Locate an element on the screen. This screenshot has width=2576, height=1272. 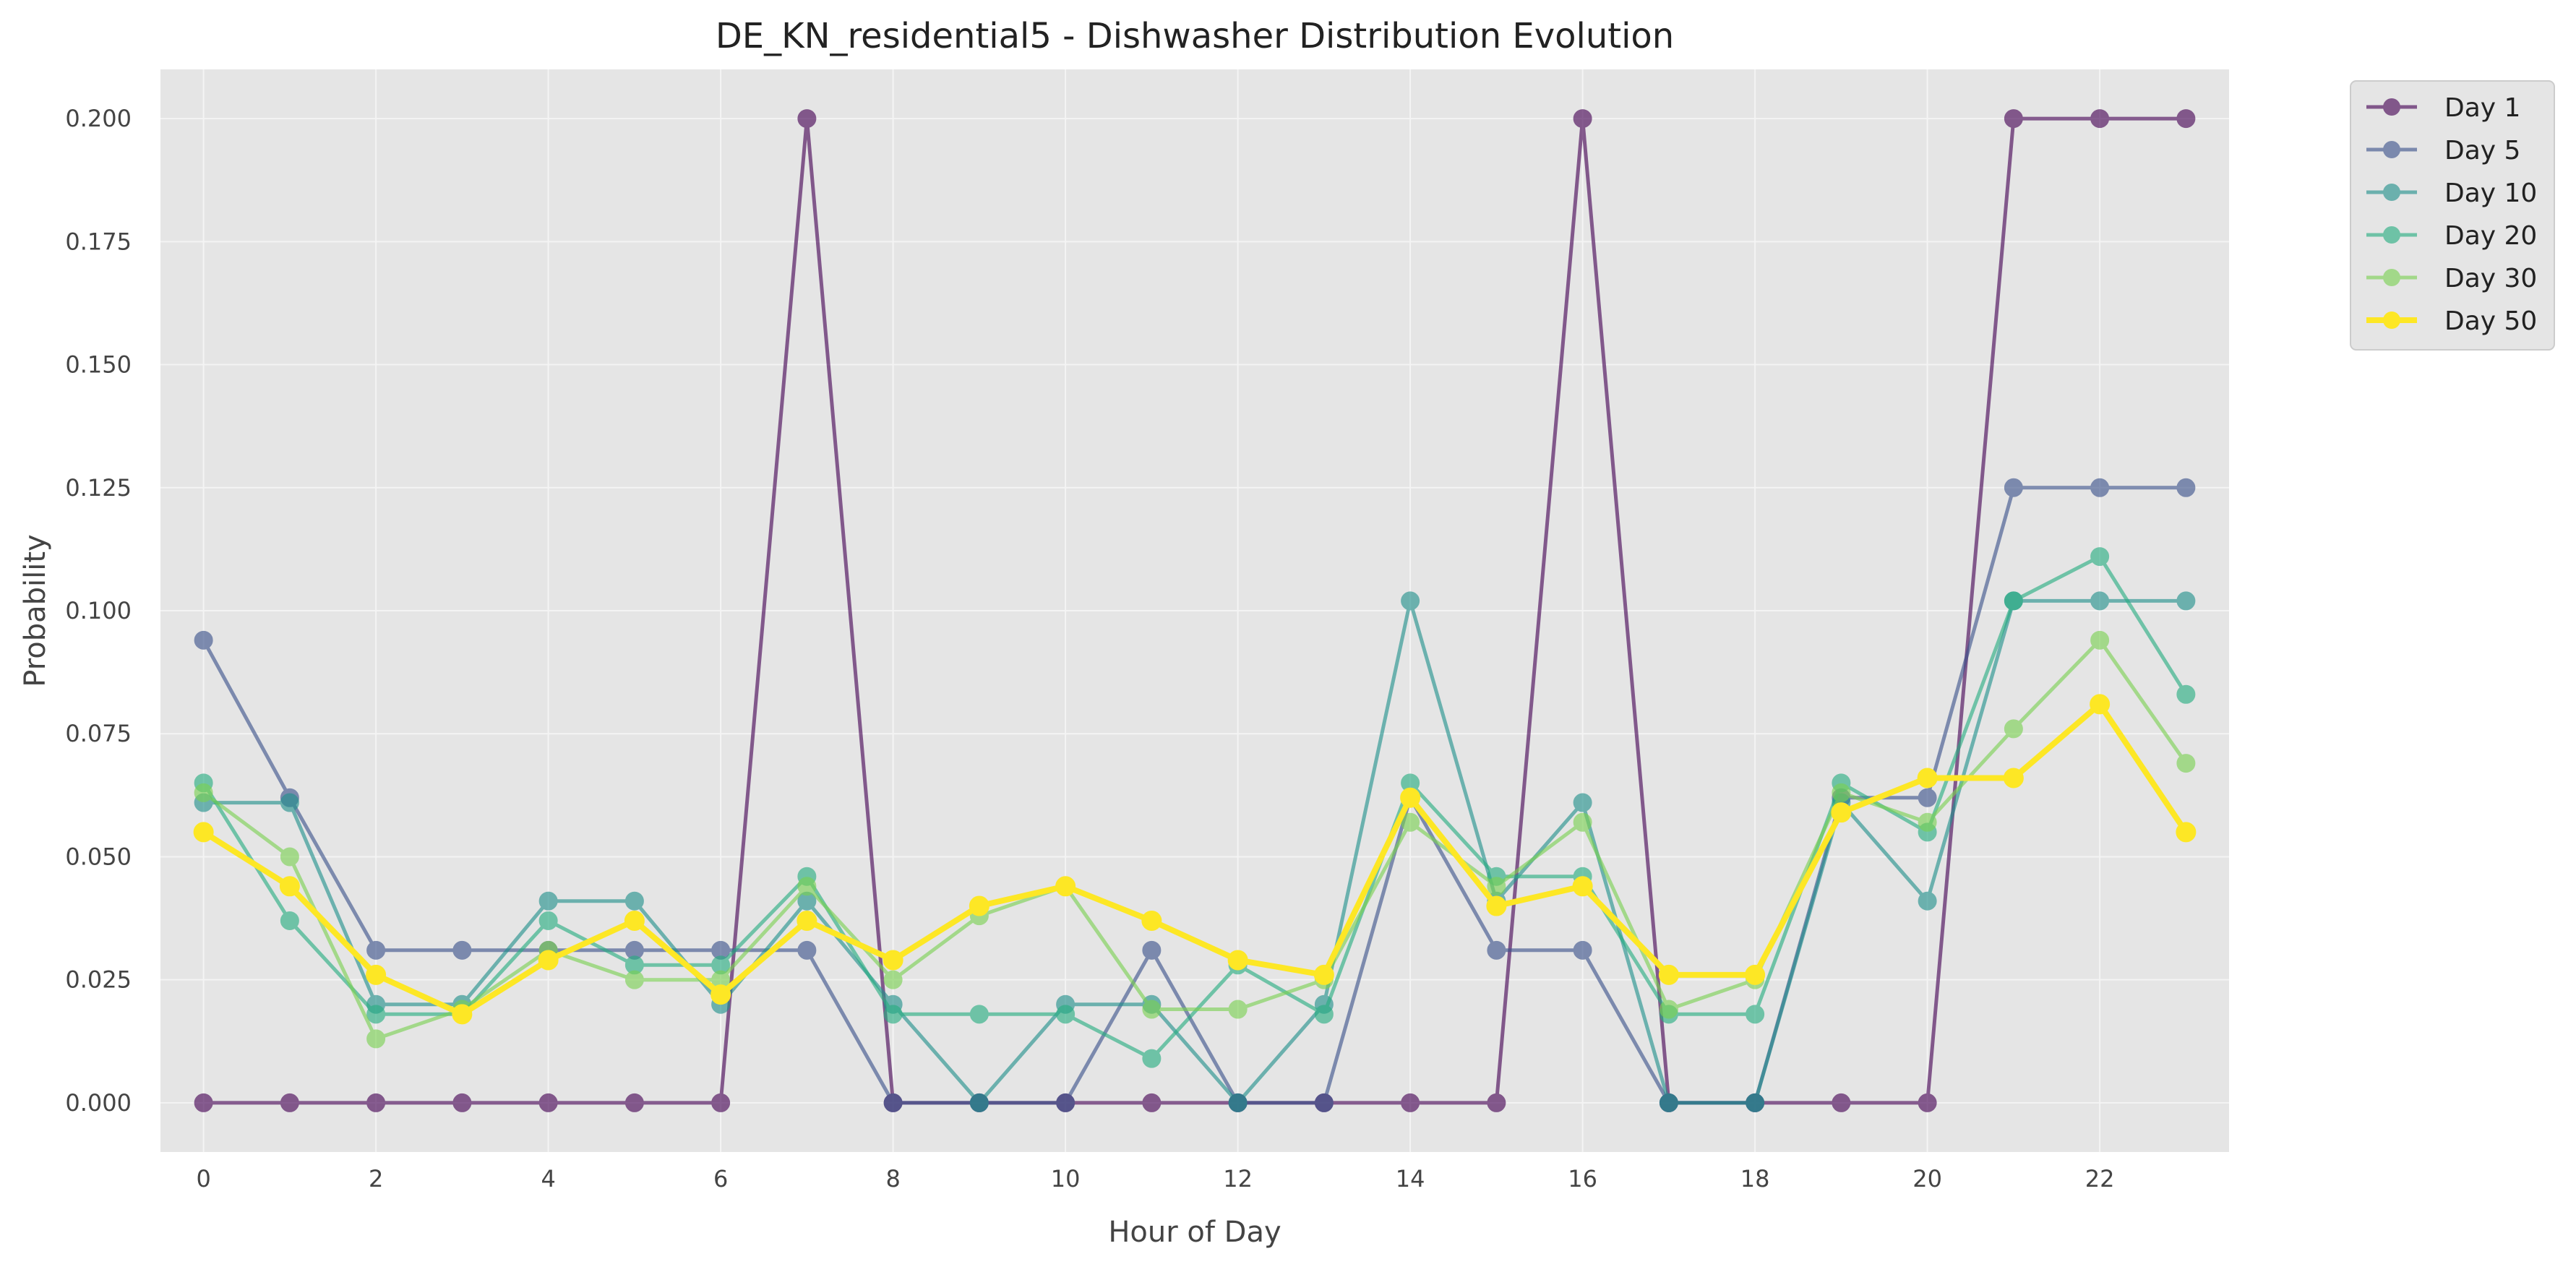
legend-entry: Day 30 is located at coordinates (2451, 278).